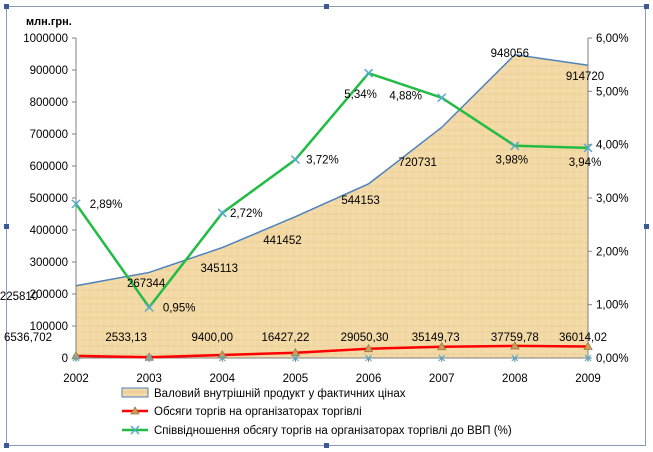 This screenshot has height=452, width=653. What do you see at coordinates (612, 359) in the screenshot?
I see `y-right-tick-label: 0,00%` at bounding box center [612, 359].